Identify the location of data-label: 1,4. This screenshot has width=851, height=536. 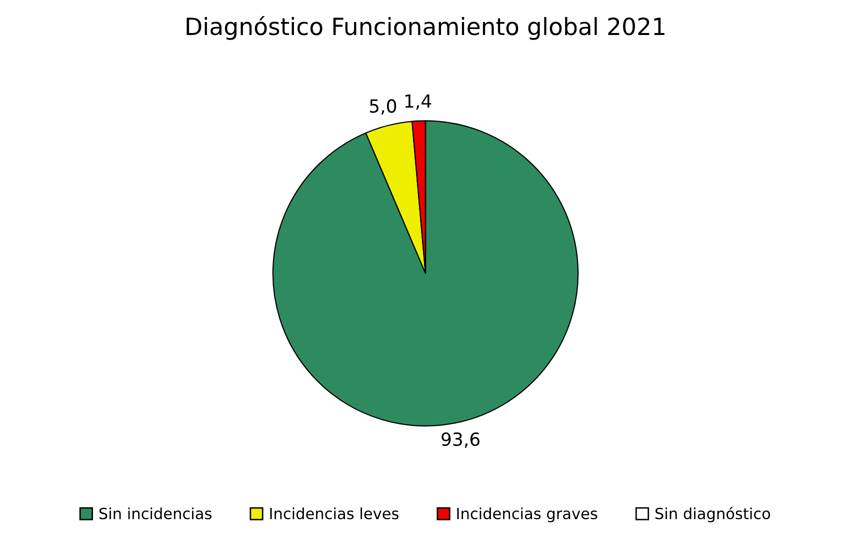
(418, 102).